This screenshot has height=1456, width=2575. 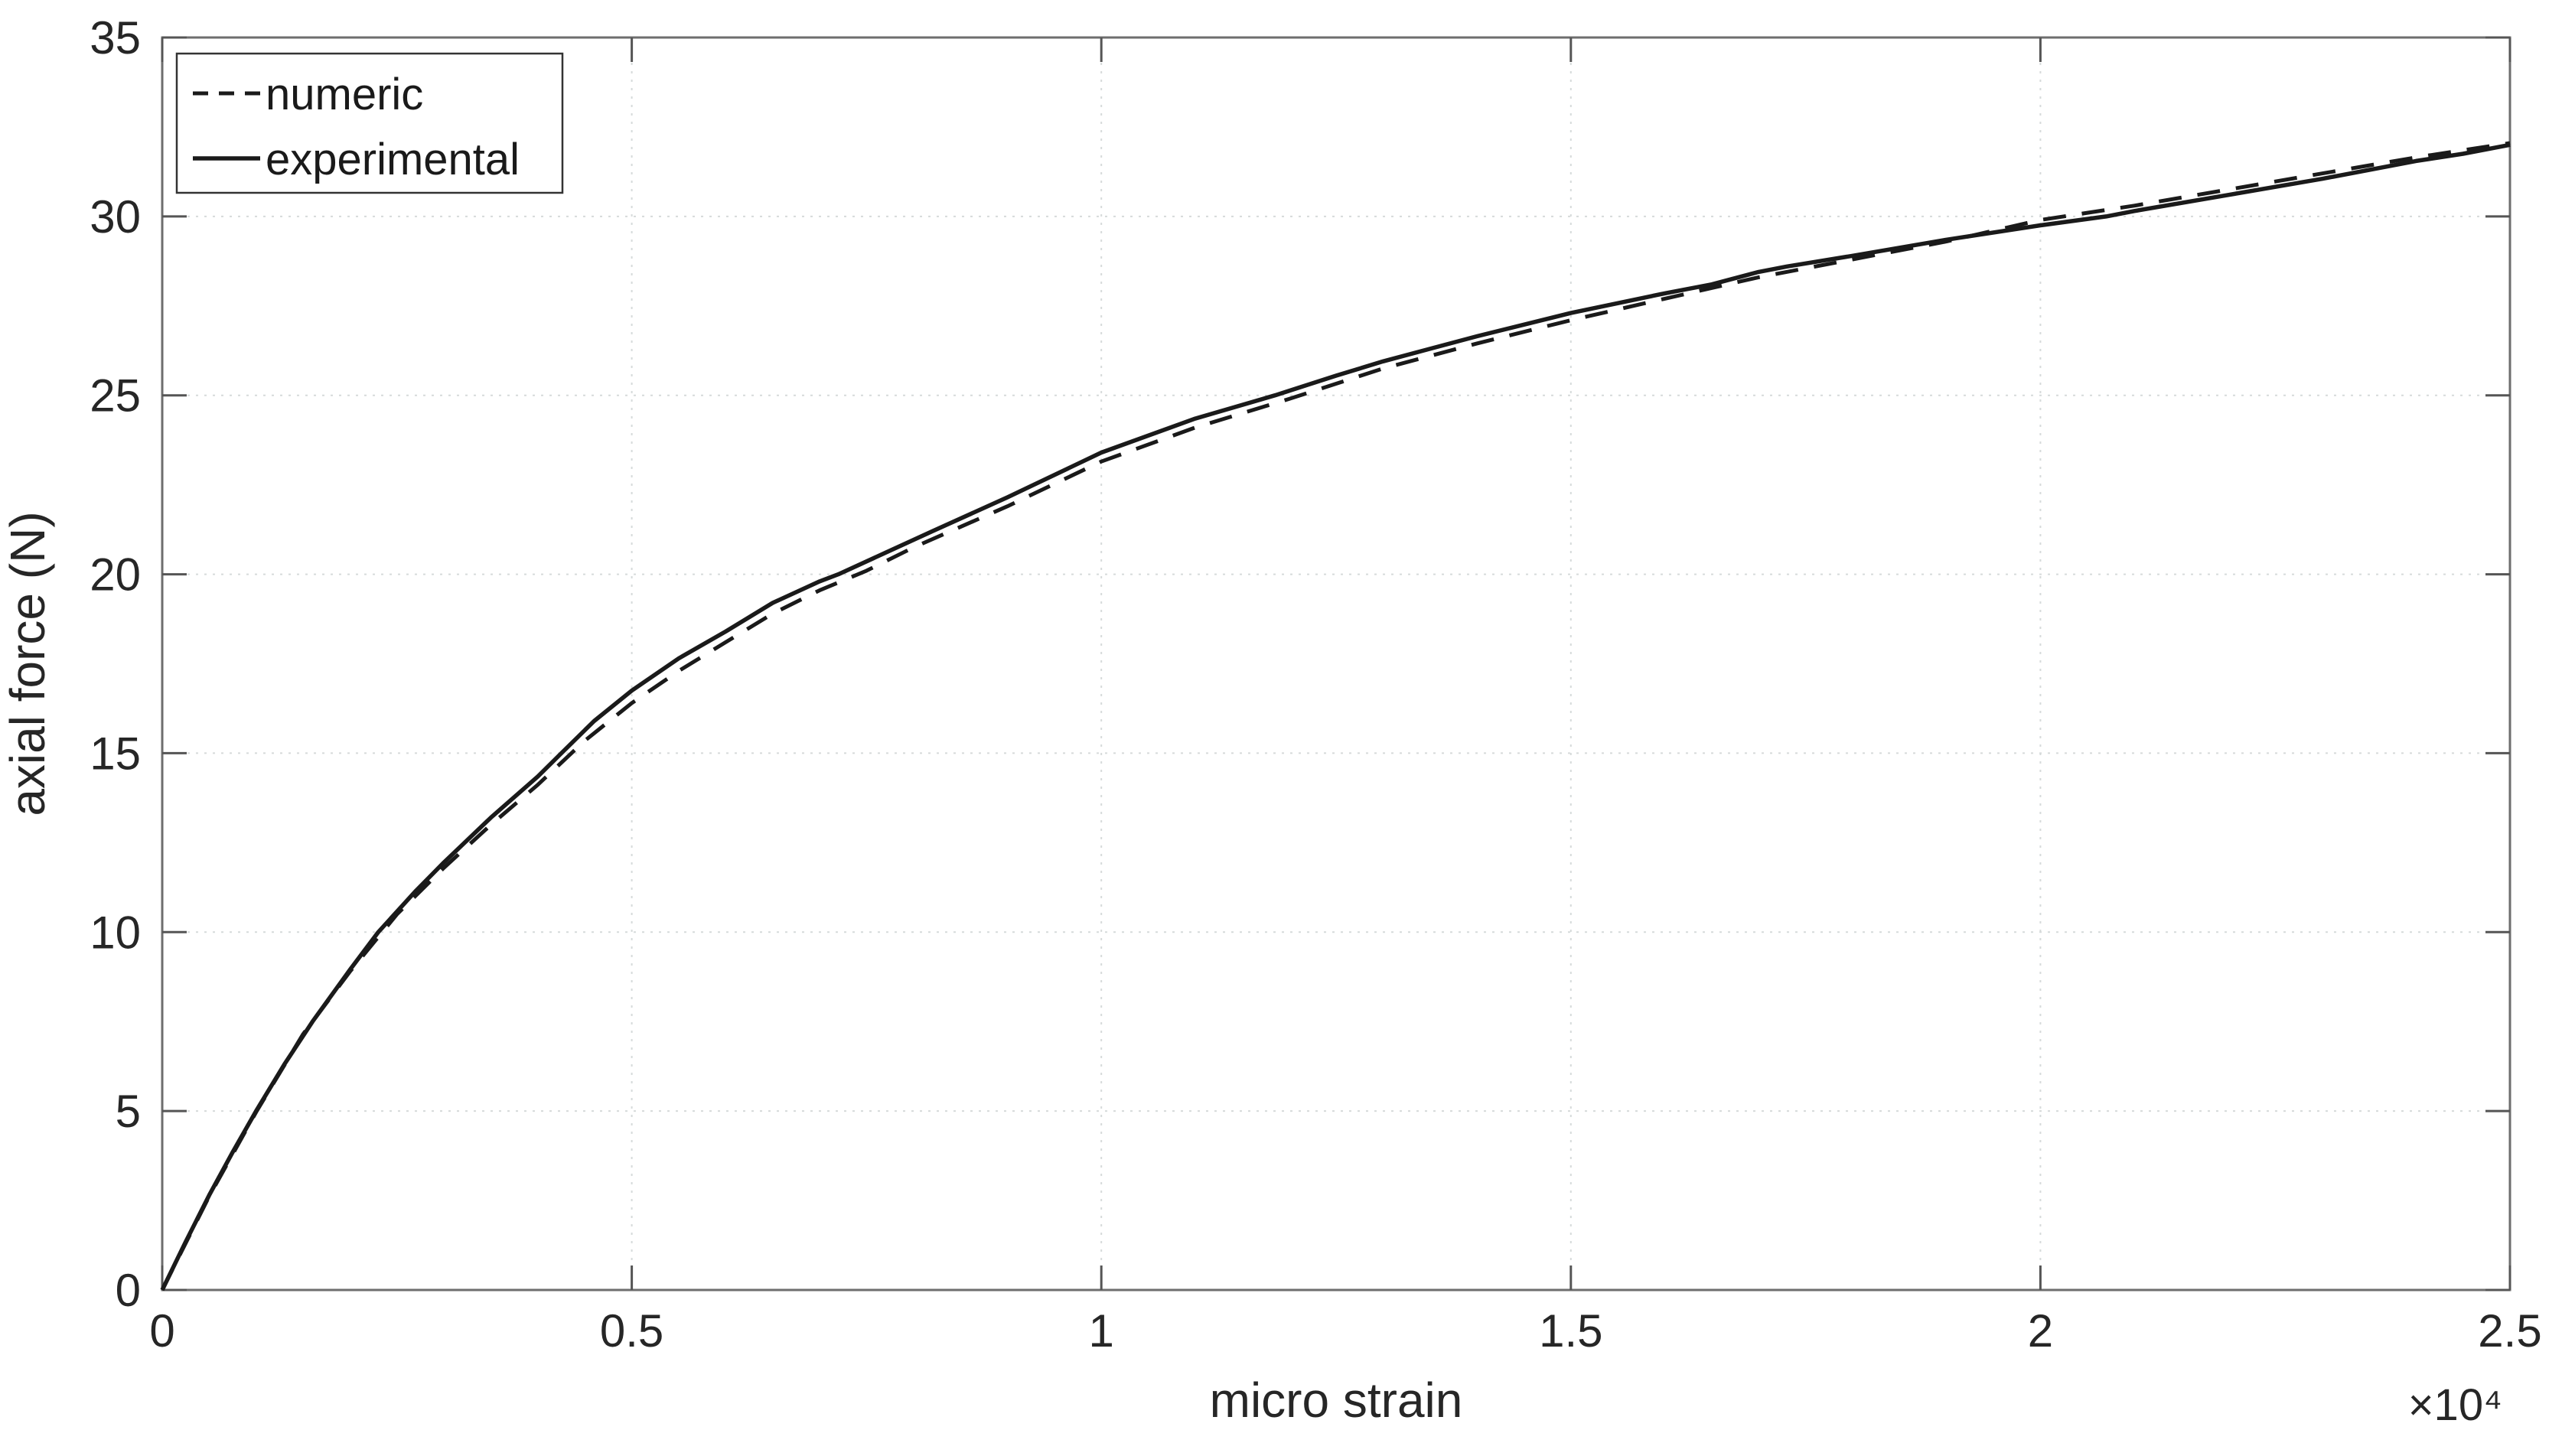 I want to click on y-tick-labels: 0 5 10 15 20 25 30 35, so click(x=115, y=664).